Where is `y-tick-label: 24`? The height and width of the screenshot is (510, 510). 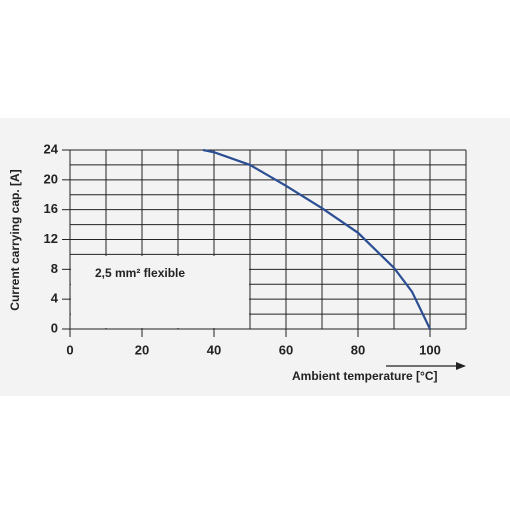
y-tick-label: 24 is located at coordinates (51, 148).